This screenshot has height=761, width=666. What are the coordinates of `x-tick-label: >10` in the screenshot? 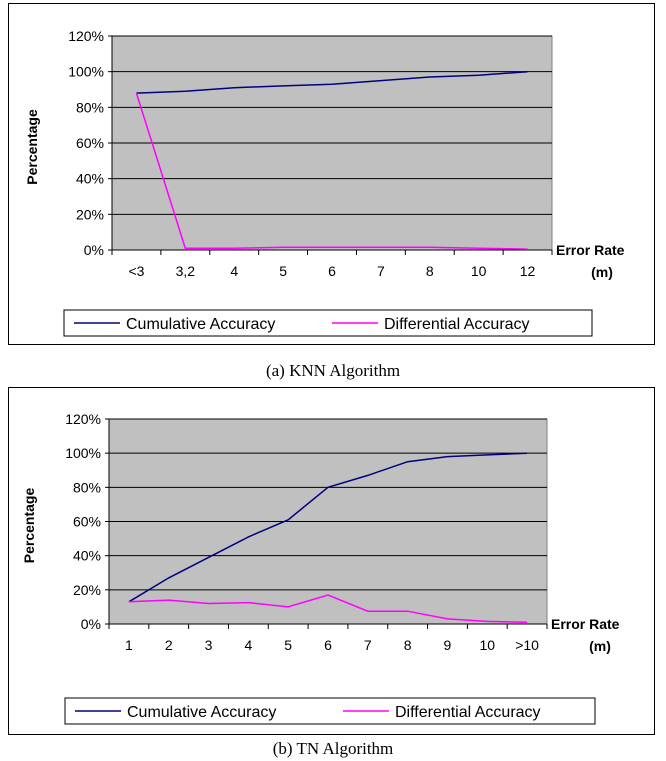 It's located at (527, 645).